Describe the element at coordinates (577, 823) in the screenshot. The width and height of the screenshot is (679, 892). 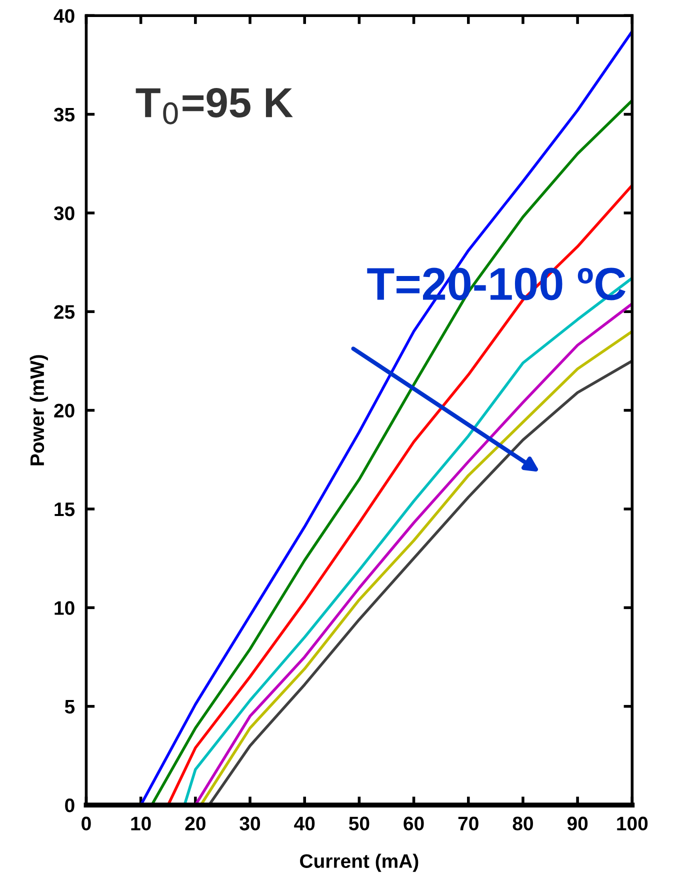
I see `x-tick-label: 90` at that location.